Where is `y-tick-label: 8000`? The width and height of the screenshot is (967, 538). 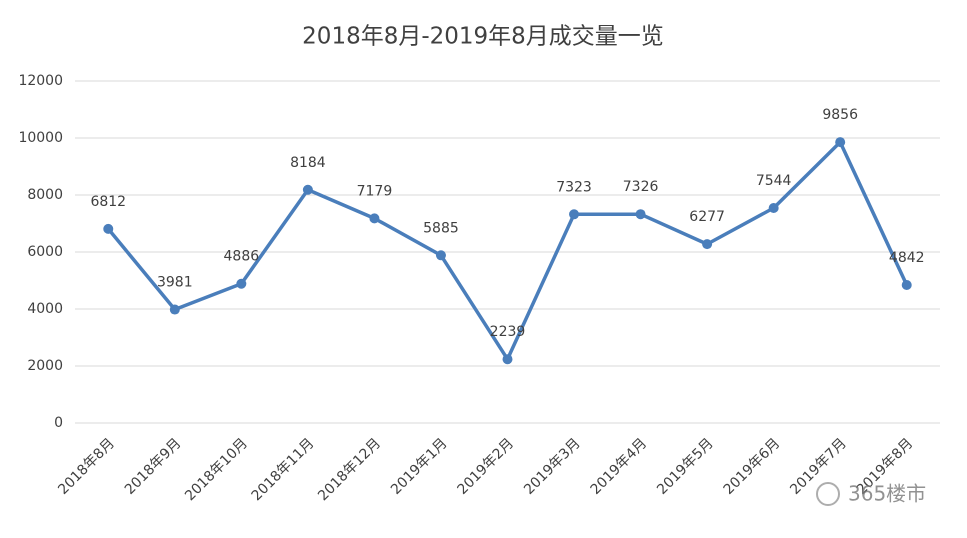
y-tick-label: 8000 is located at coordinates (45, 195).